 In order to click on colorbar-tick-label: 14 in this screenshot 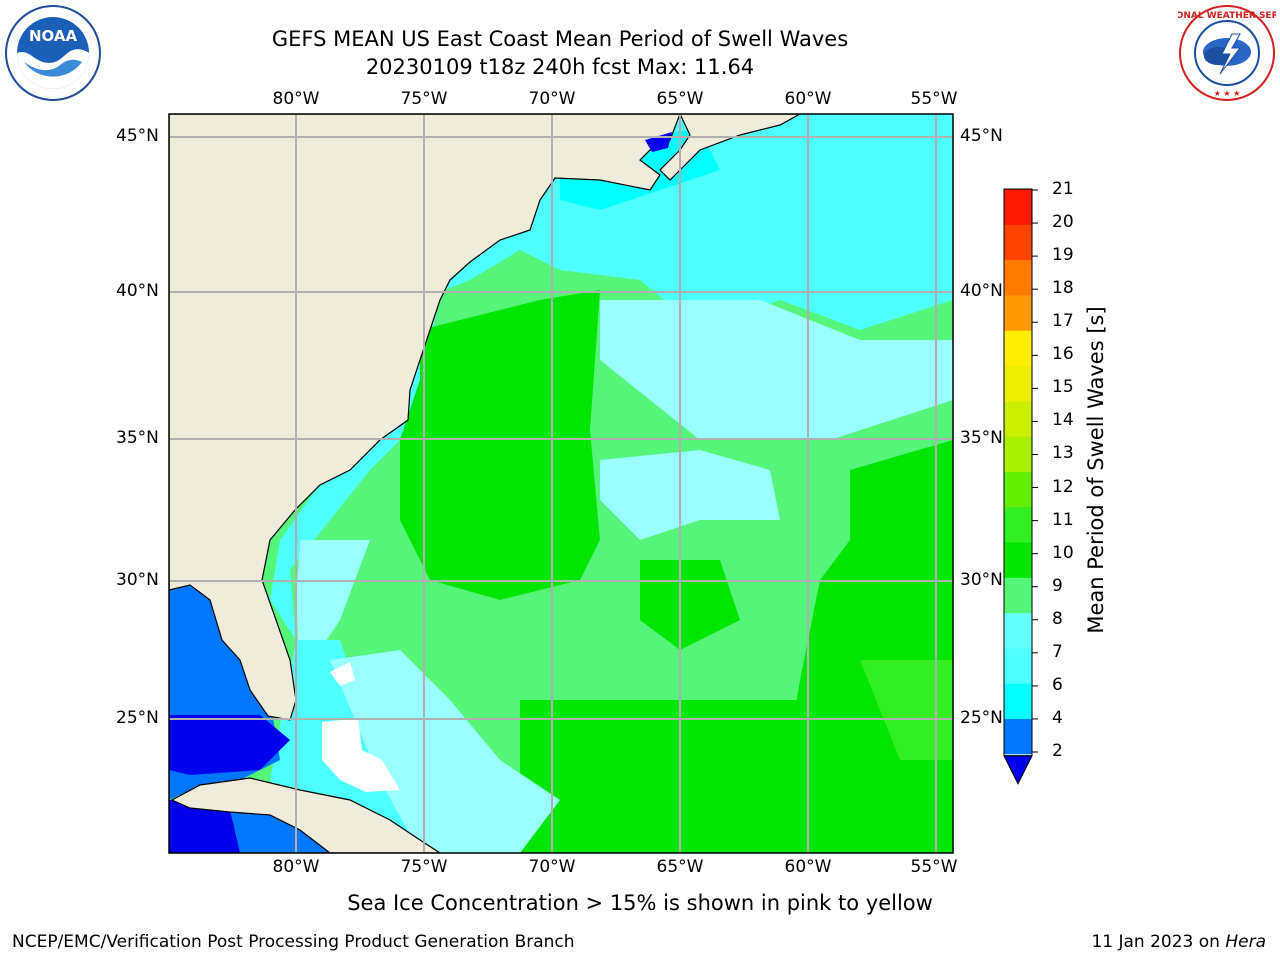, I will do `click(1063, 420)`.